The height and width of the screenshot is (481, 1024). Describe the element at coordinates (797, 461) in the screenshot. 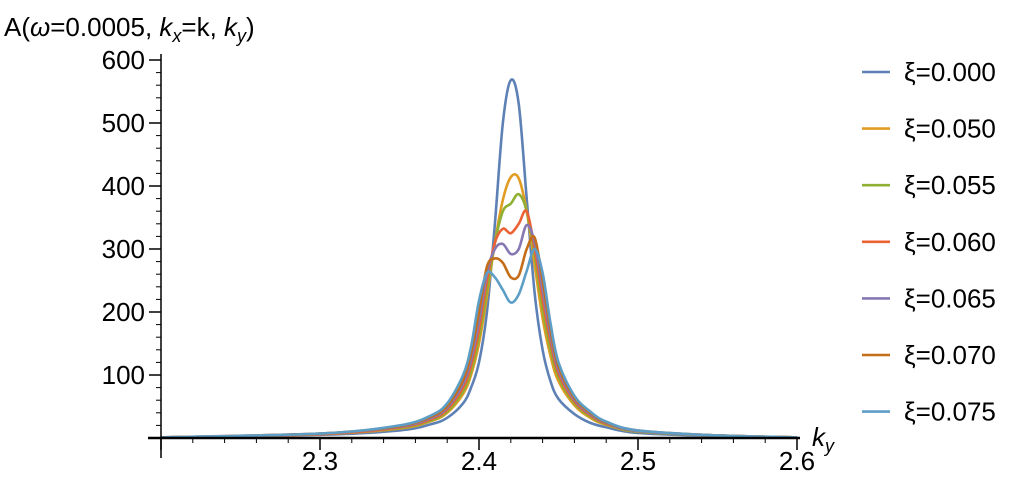

I see `x-tick-label: 2.6` at that location.